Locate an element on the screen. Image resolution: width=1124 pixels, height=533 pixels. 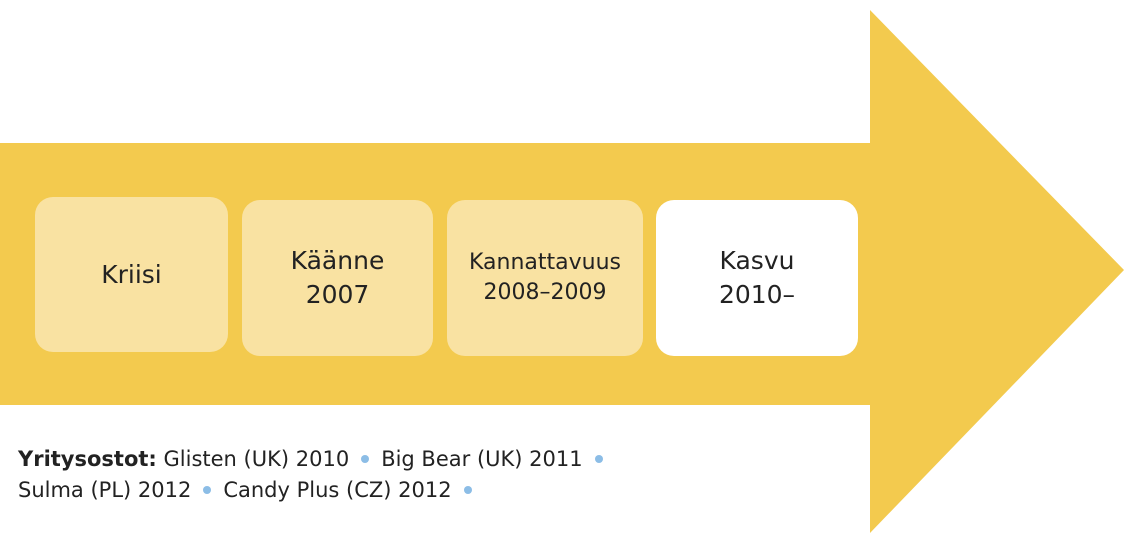
acquisition: Big Bear (UK) 2011 is located at coordinates (482, 459).